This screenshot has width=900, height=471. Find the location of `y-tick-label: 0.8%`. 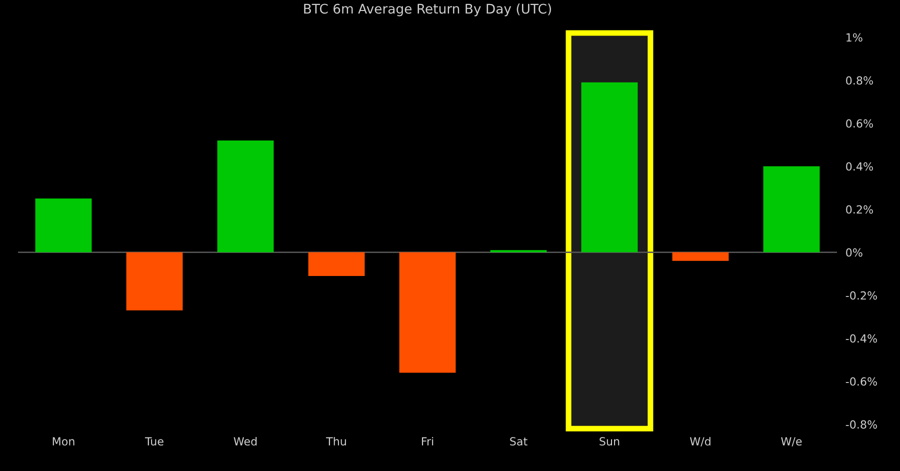

y-tick-label: 0.8% is located at coordinates (859, 80).